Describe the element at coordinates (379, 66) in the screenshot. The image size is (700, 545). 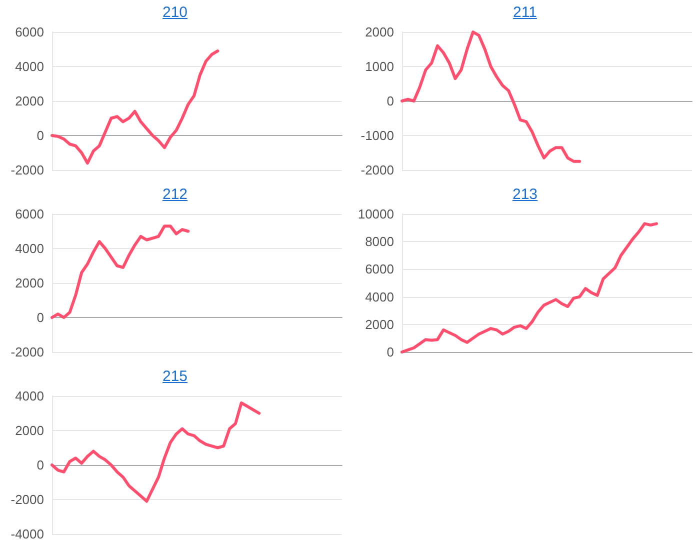
I see `y-tick-label: 1000` at that location.